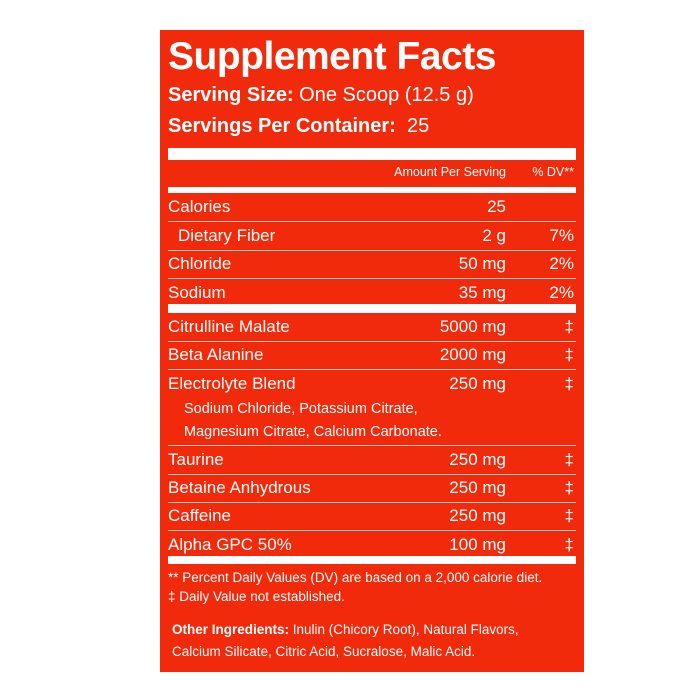 Image resolution: width=700 pixels, height=700 pixels. Describe the element at coordinates (232, 383) in the screenshot. I see `nutrient-name: Electrolyte Blend` at that location.